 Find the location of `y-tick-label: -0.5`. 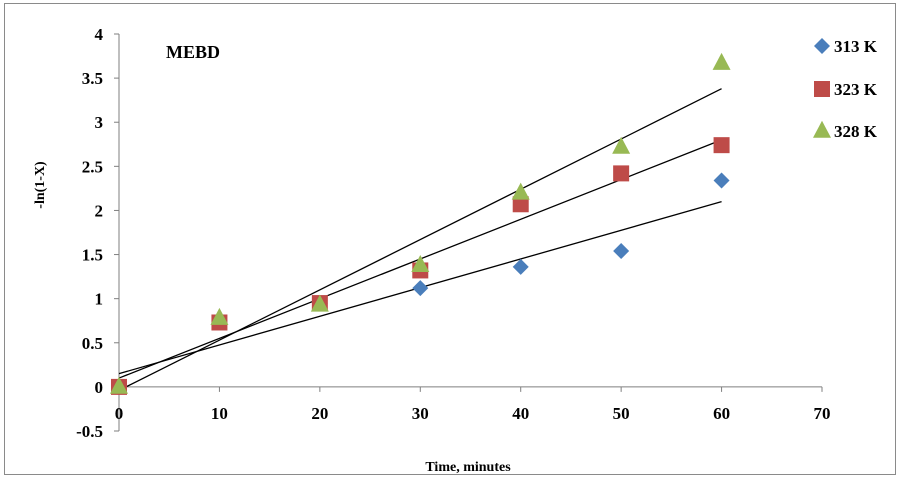

y-tick-label: -0.5 is located at coordinates (89, 431).